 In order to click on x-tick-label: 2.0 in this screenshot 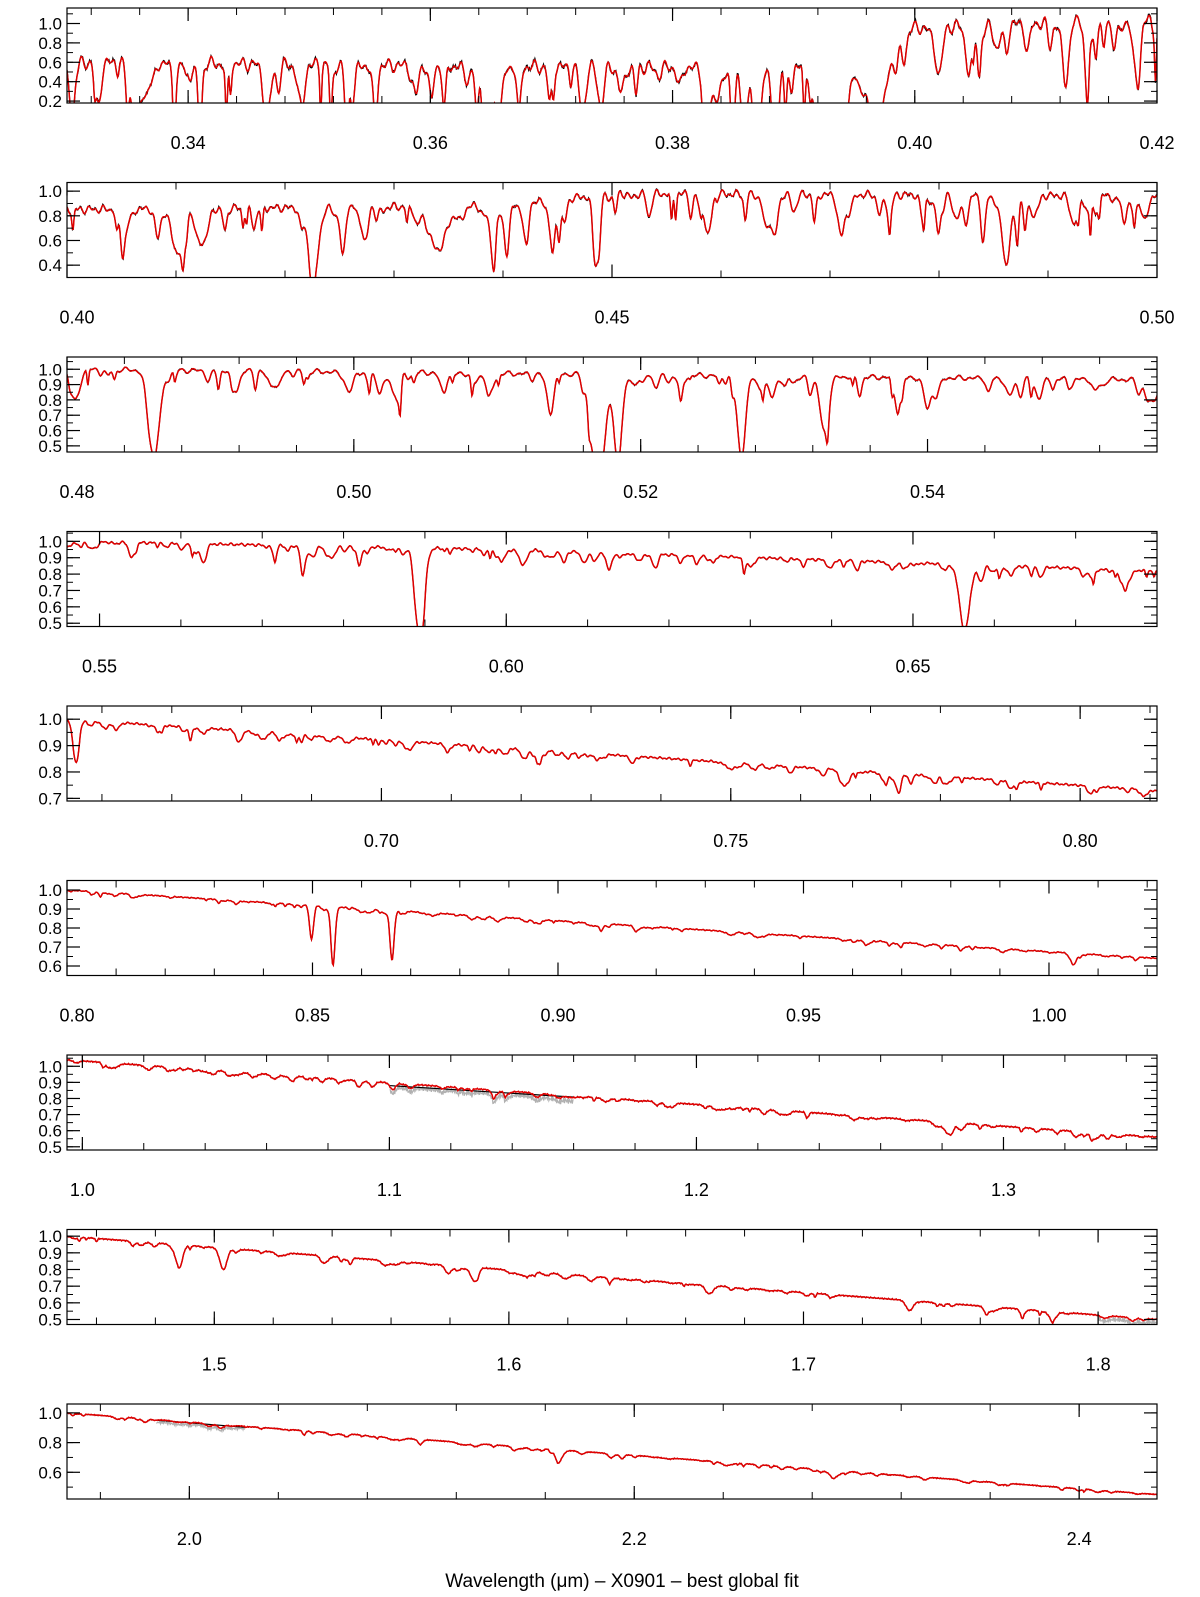, I will do `click(189, 1539)`.